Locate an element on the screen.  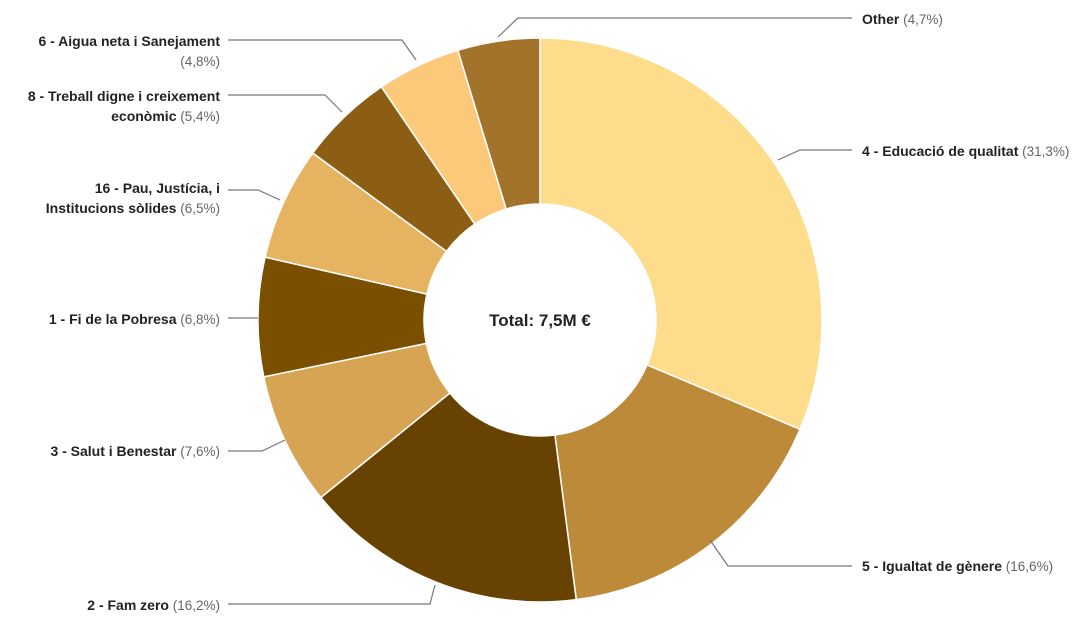
slice-label-8: 6 - Aigua neta i Sanejament (4,8%) is located at coordinates (129, 51).